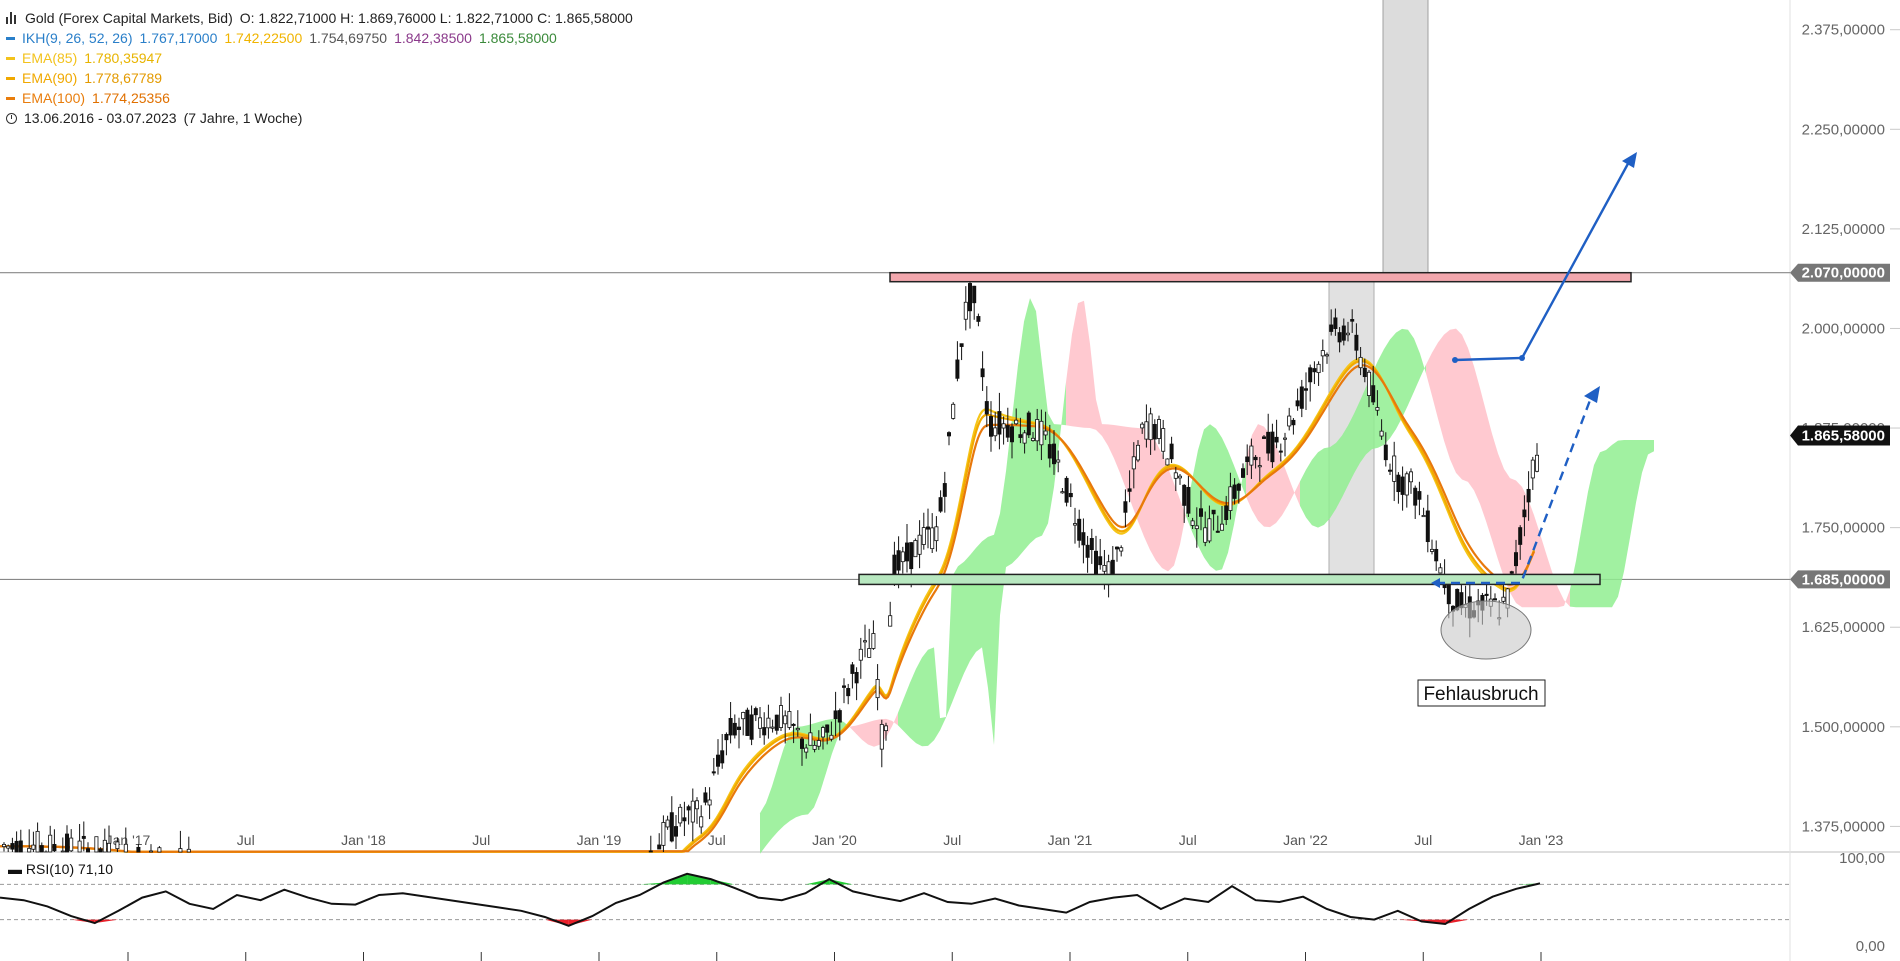 The height and width of the screenshot is (961, 1900). What do you see at coordinates (263, 38) in the screenshot?
I see `indicator-value: 1.742,22500` at bounding box center [263, 38].